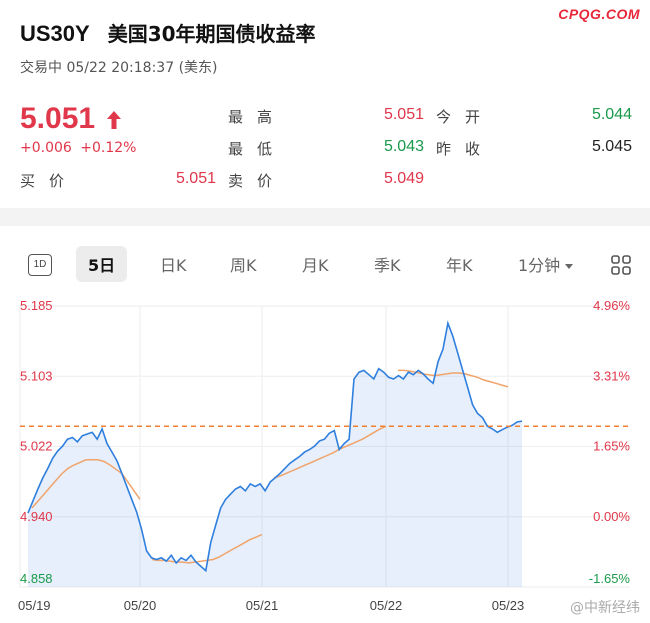  What do you see at coordinates (611, 305) in the screenshot?
I see `y-tick-right: 4.96%` at bounding box center [611, 305].